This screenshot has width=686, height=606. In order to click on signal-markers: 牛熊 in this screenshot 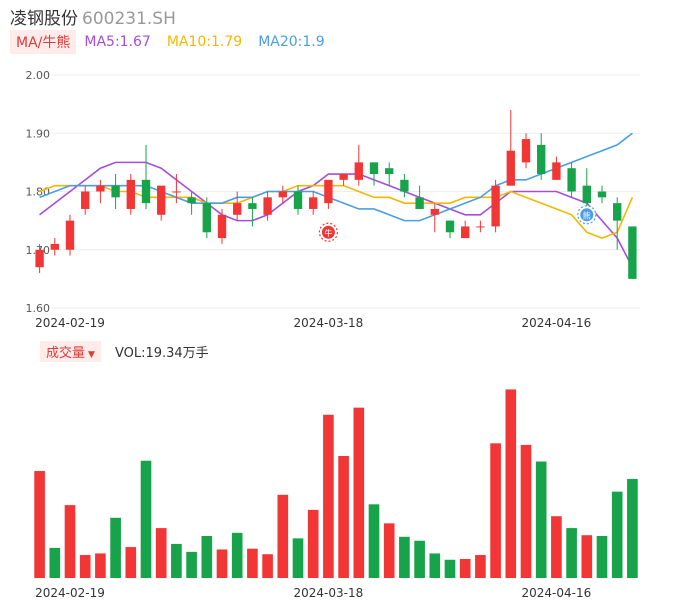, I will do `click(457, 223)`.